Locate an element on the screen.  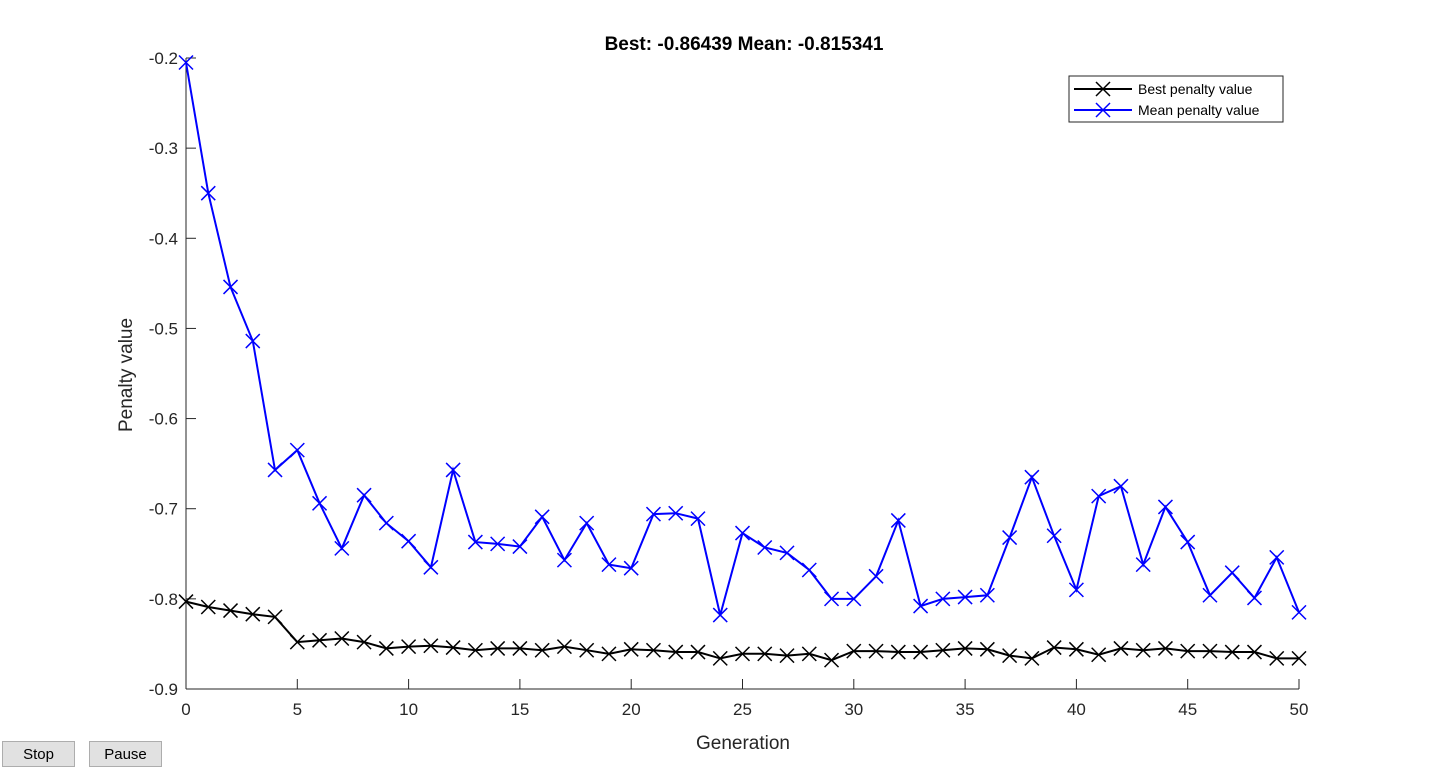
x-tick-label: 30 is located at coordinates (853, 709).